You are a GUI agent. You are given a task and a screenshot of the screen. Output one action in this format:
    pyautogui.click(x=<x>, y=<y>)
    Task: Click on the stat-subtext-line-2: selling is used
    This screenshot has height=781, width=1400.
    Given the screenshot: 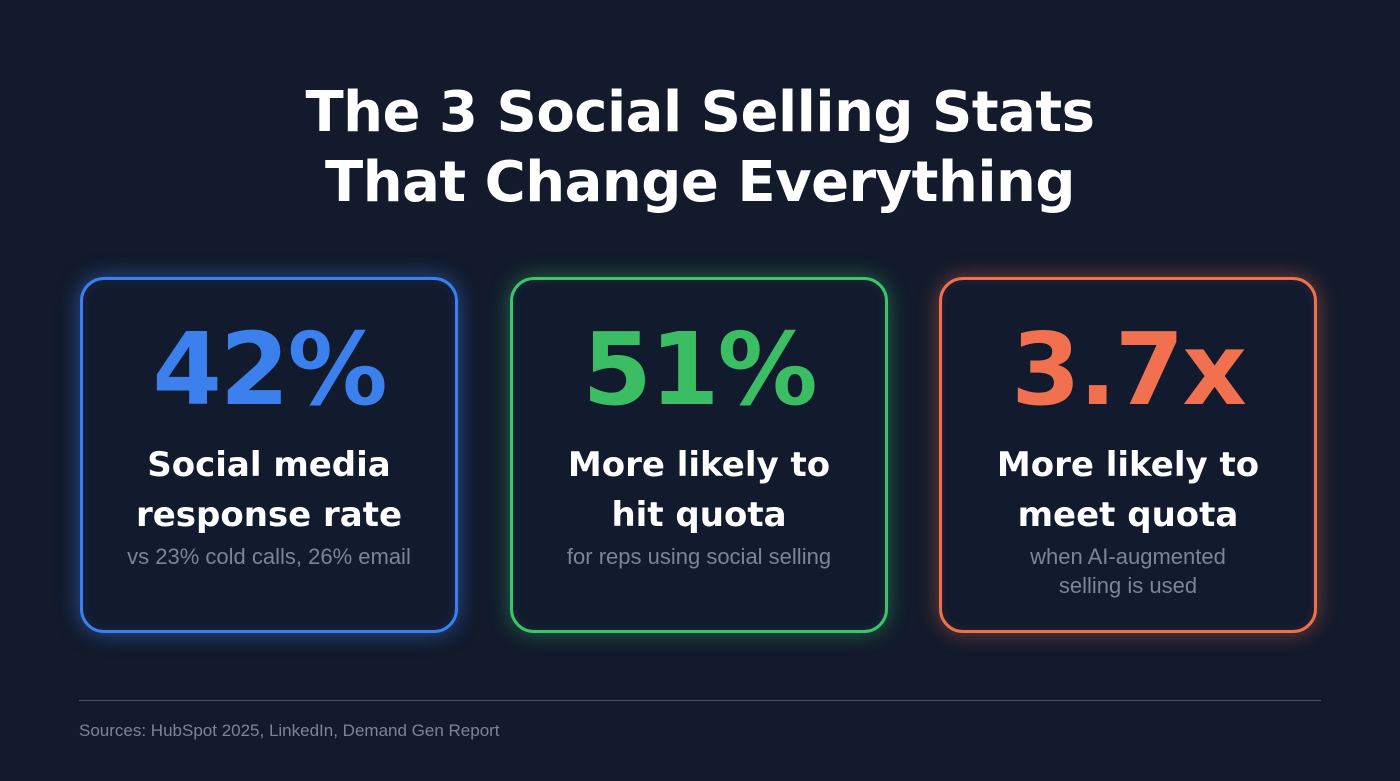 What is the action you would take?
    pyautogui.click(x=1128, y=585)
    